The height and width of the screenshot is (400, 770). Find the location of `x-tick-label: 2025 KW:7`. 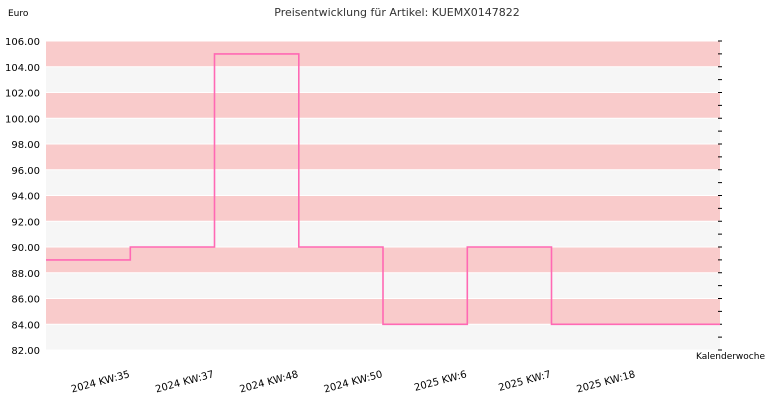

x-tick-label: 2025 KW:7 is located at coordinates (524, 381).